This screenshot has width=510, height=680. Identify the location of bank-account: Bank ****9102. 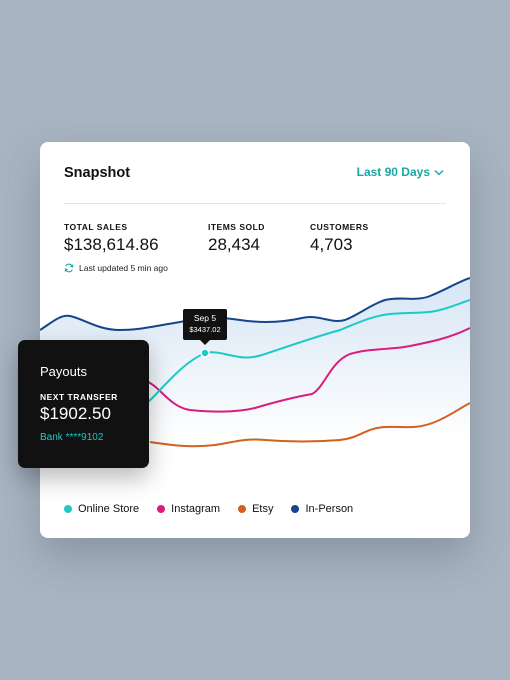
(72, 437).